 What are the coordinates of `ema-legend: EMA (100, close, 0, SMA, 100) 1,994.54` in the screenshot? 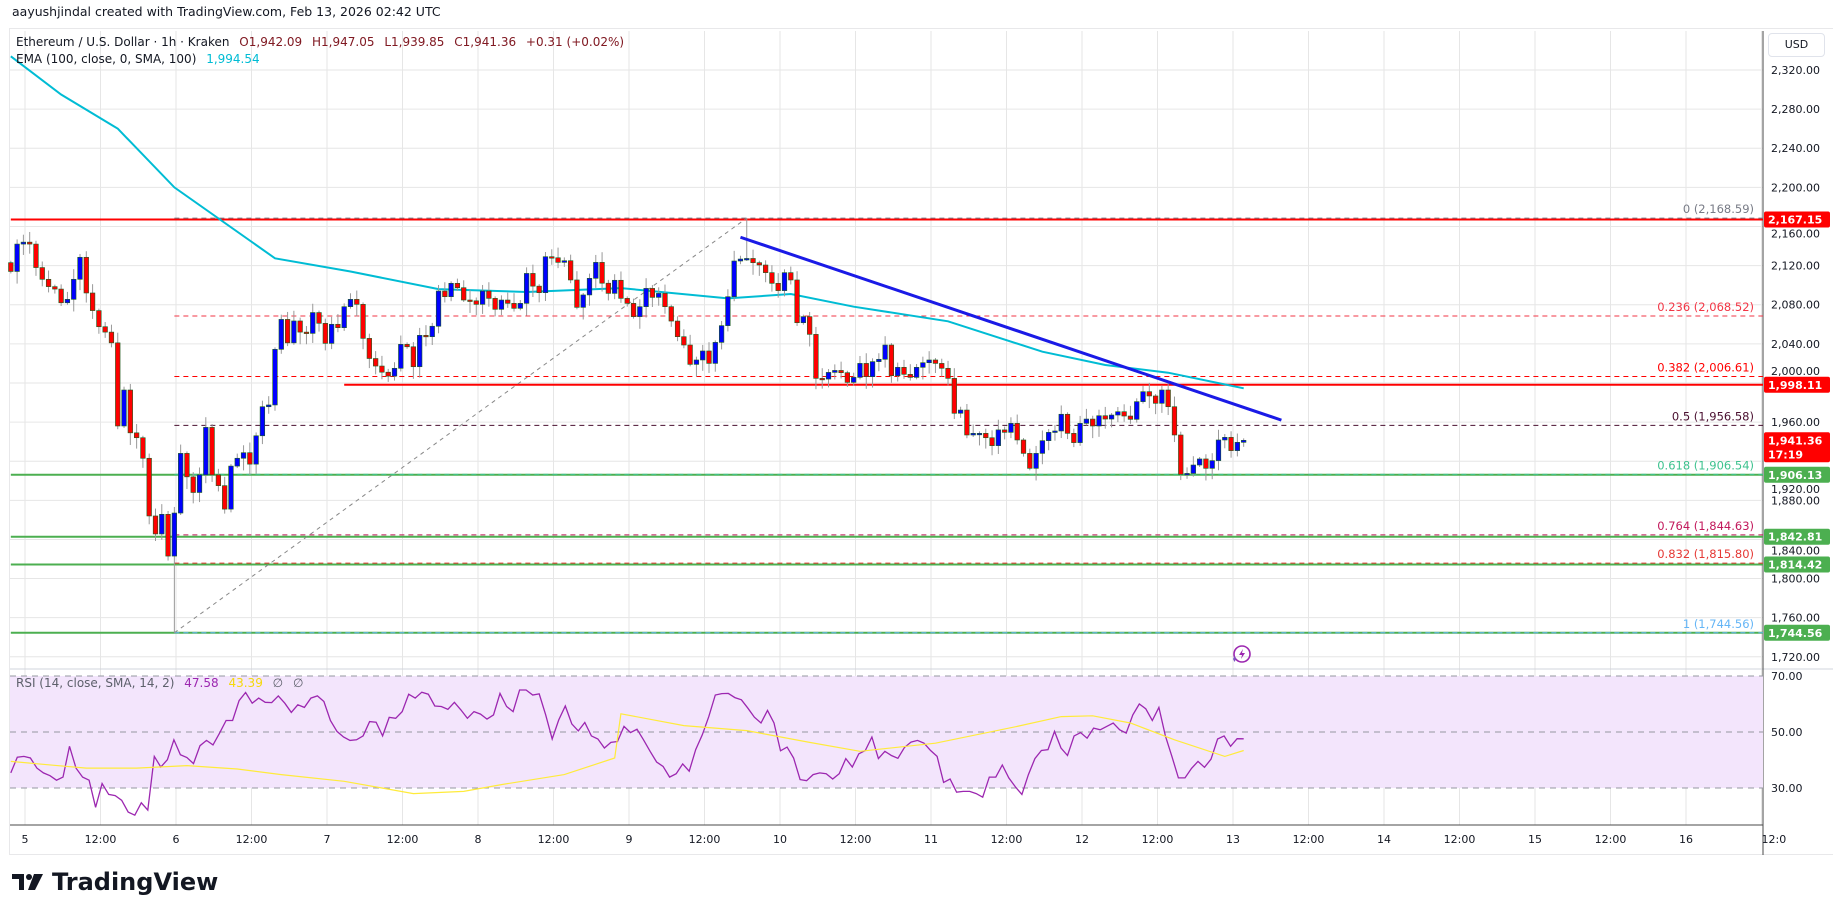 It's located at (141, 59).